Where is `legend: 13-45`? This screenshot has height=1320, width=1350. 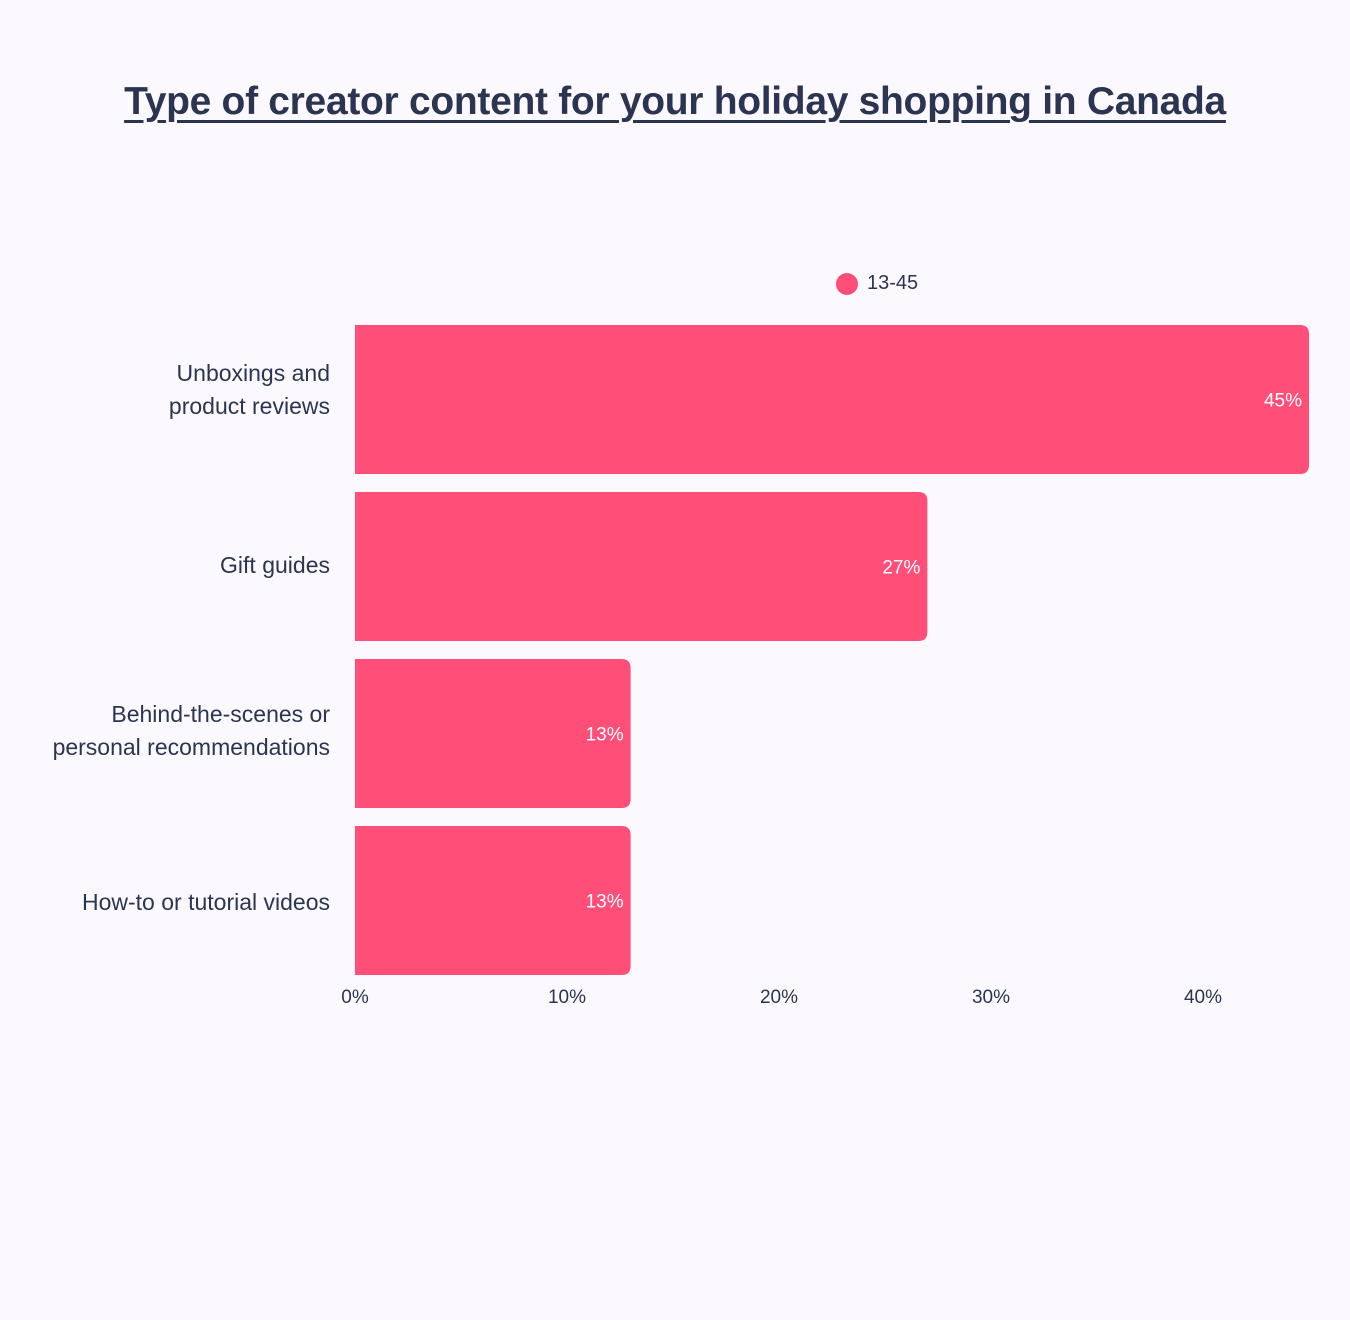 legend: 13-45 is located at coordinates (877, 283).